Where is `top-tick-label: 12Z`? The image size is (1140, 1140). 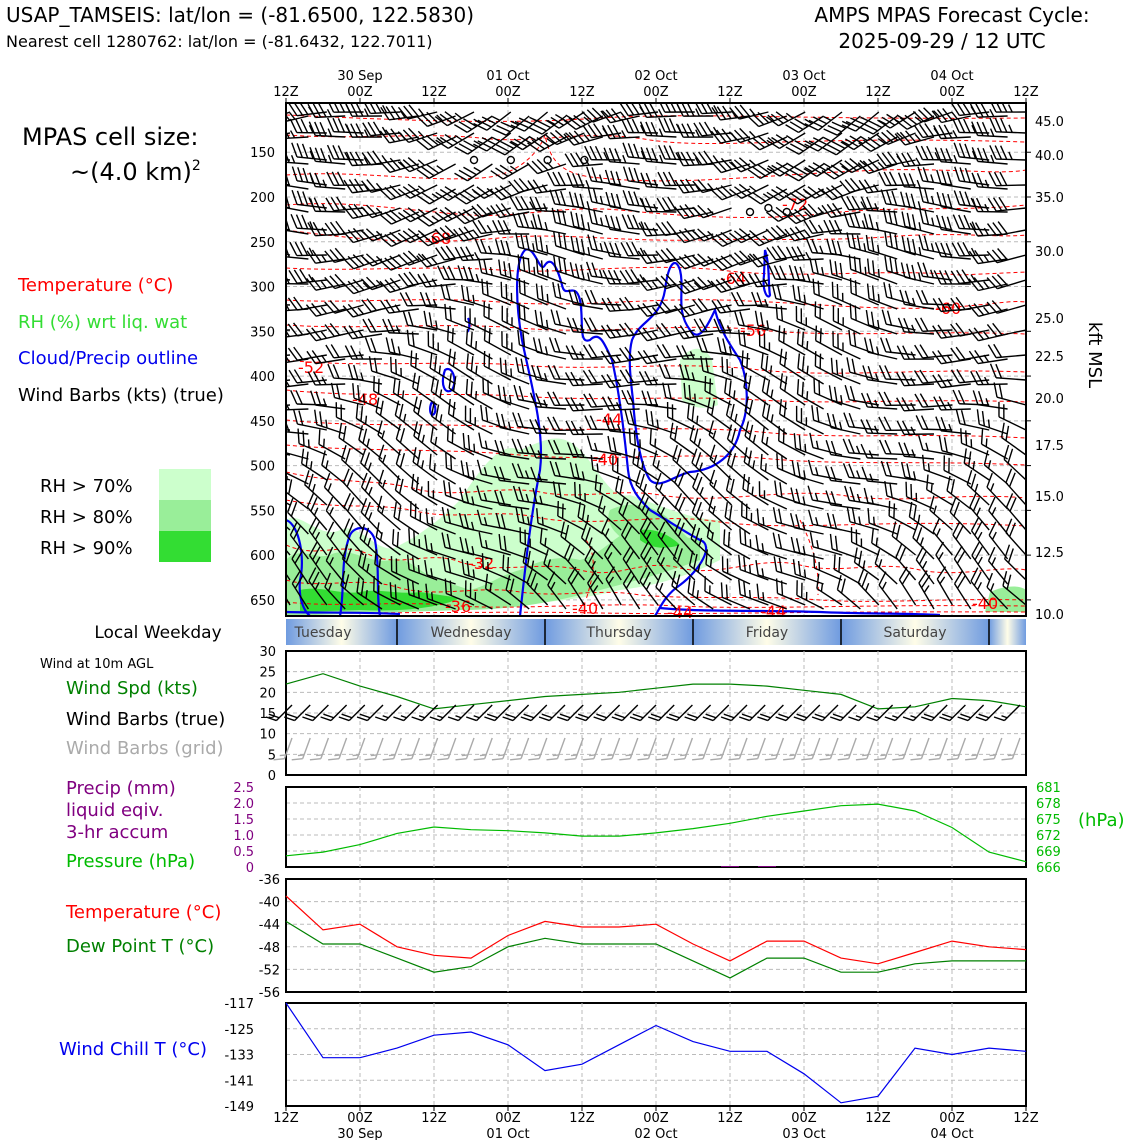
top-tick-label: 12Z is located at coordinates (730, 92).